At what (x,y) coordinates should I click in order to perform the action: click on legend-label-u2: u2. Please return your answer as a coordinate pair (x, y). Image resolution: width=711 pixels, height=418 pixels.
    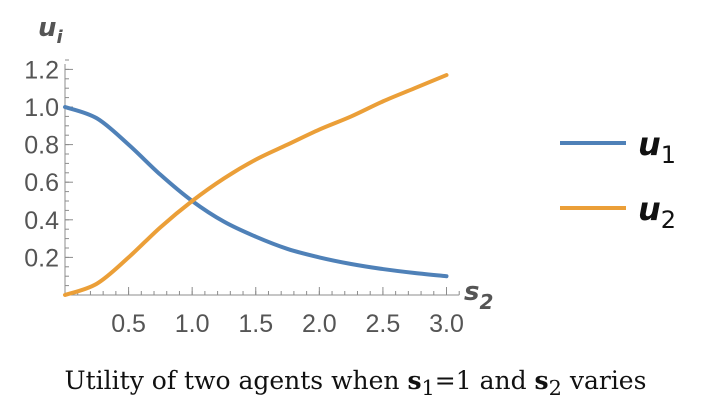
    Looking at the image, I should click on (657, 212).